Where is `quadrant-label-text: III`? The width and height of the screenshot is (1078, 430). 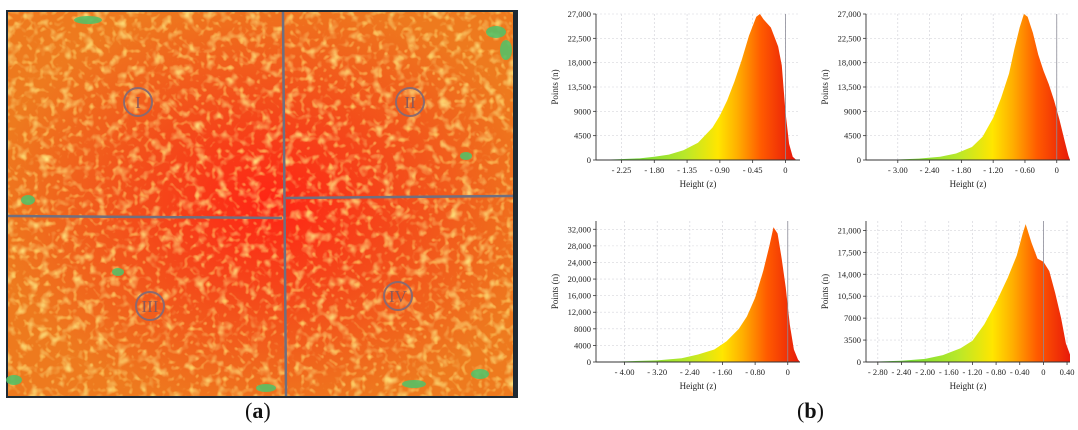 quadrant-label-text: III is located at coordinates (150, 306).